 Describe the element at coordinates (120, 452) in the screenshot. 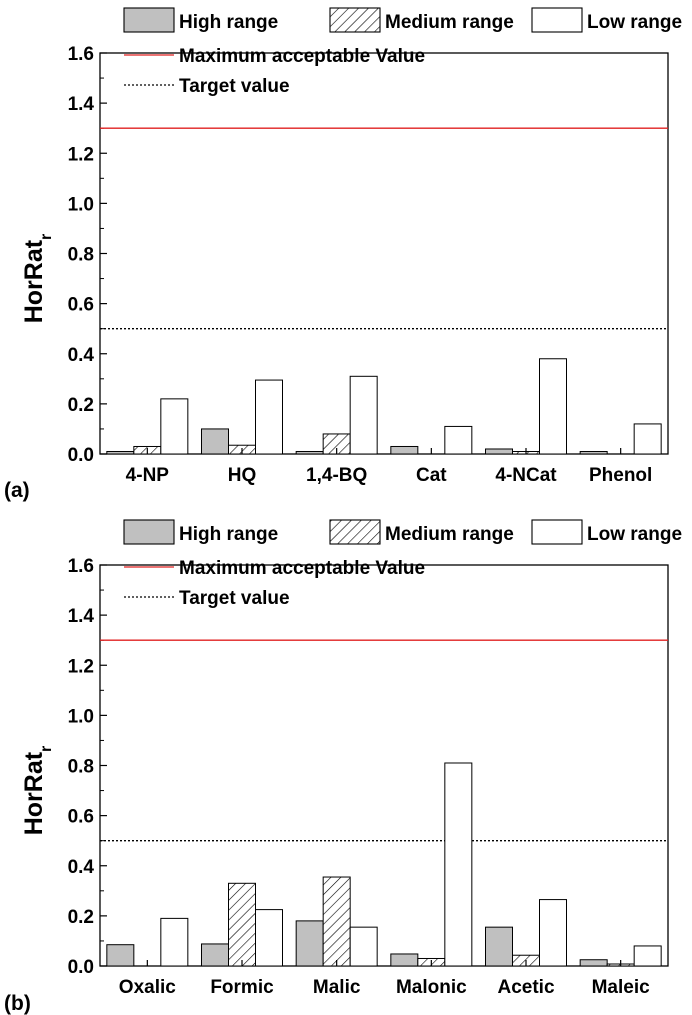

I see `bar-4-np-high-range` at that location.